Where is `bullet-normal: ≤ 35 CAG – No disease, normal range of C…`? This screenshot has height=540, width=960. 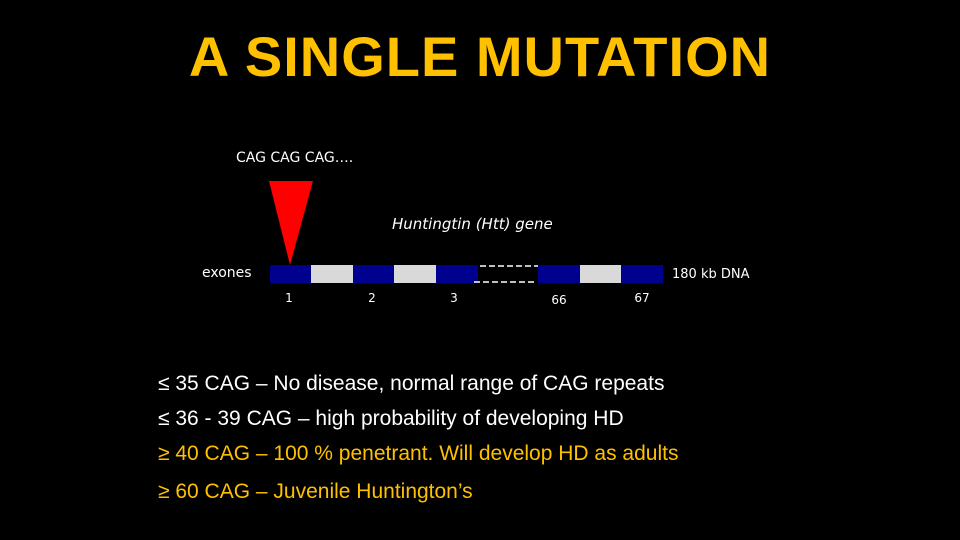
bullet-normal: ≤ 35 CAG – No disease, normal range of C… is located at coordinates (411, 383).